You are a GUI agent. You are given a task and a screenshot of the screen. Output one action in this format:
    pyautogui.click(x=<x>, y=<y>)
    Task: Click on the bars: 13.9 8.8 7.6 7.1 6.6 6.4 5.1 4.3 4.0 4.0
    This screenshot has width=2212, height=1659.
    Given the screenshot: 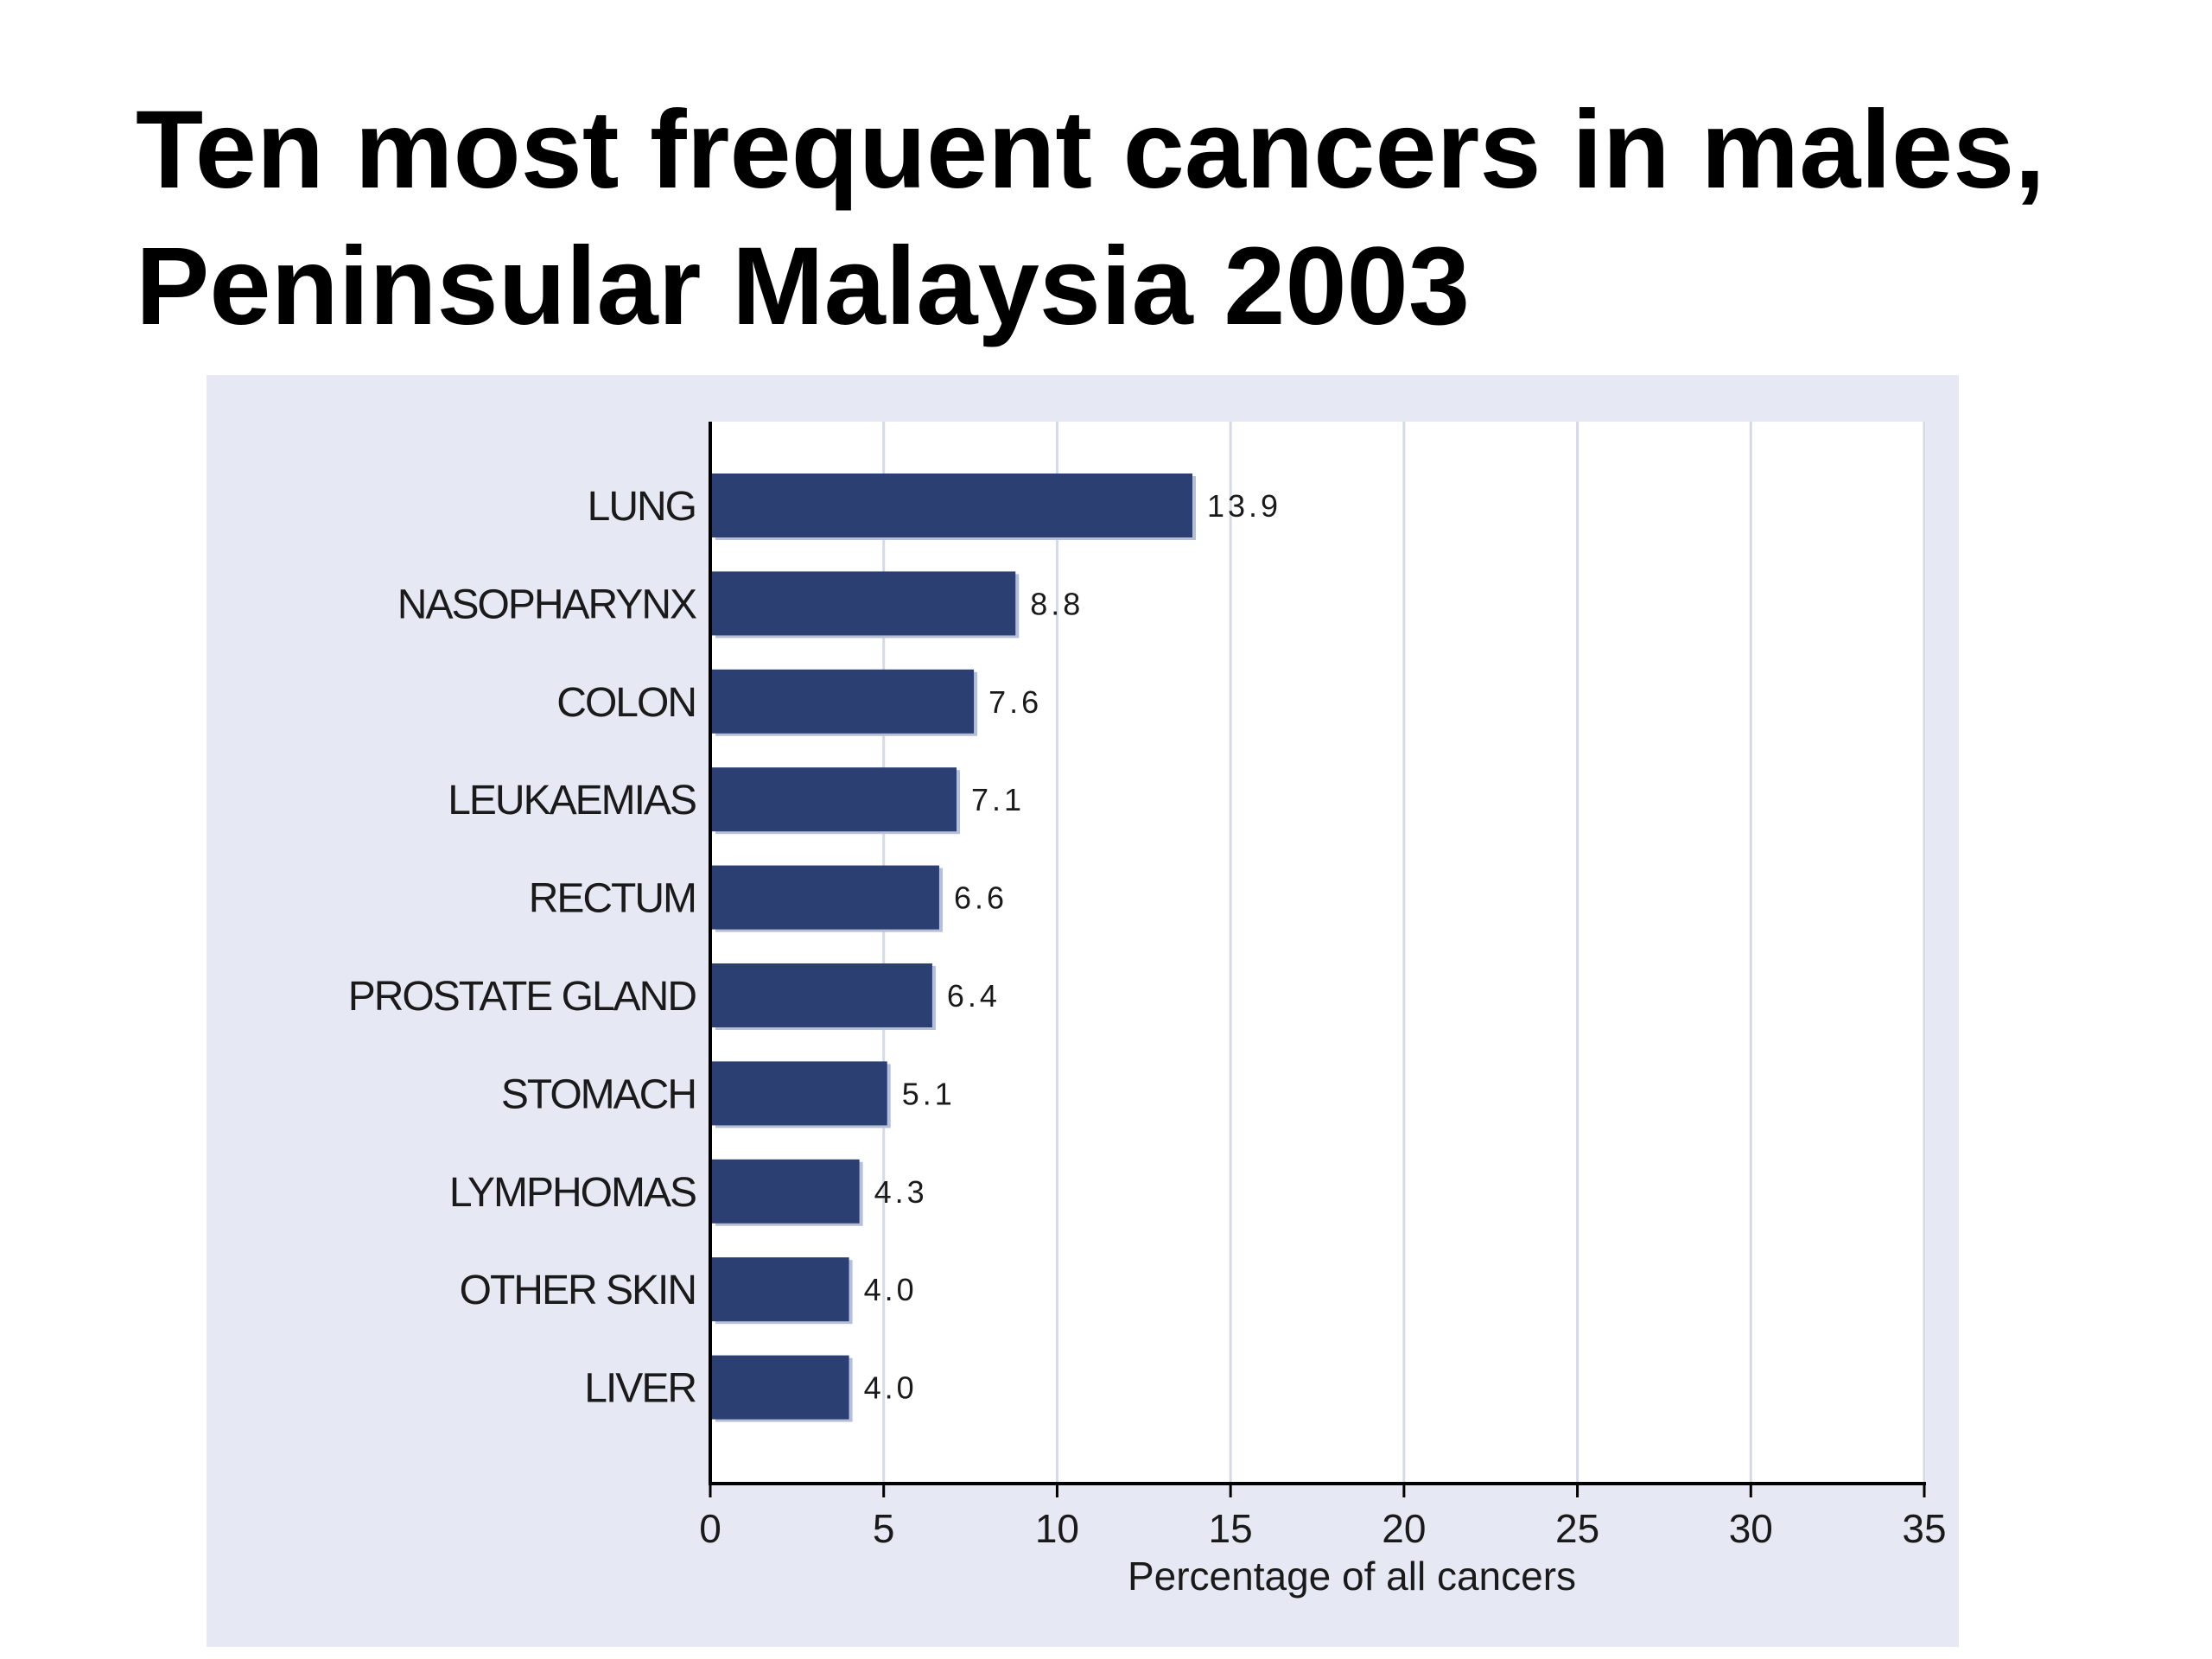 What is the action you would take?
    pyautogui.click(x=996, y=948)
    